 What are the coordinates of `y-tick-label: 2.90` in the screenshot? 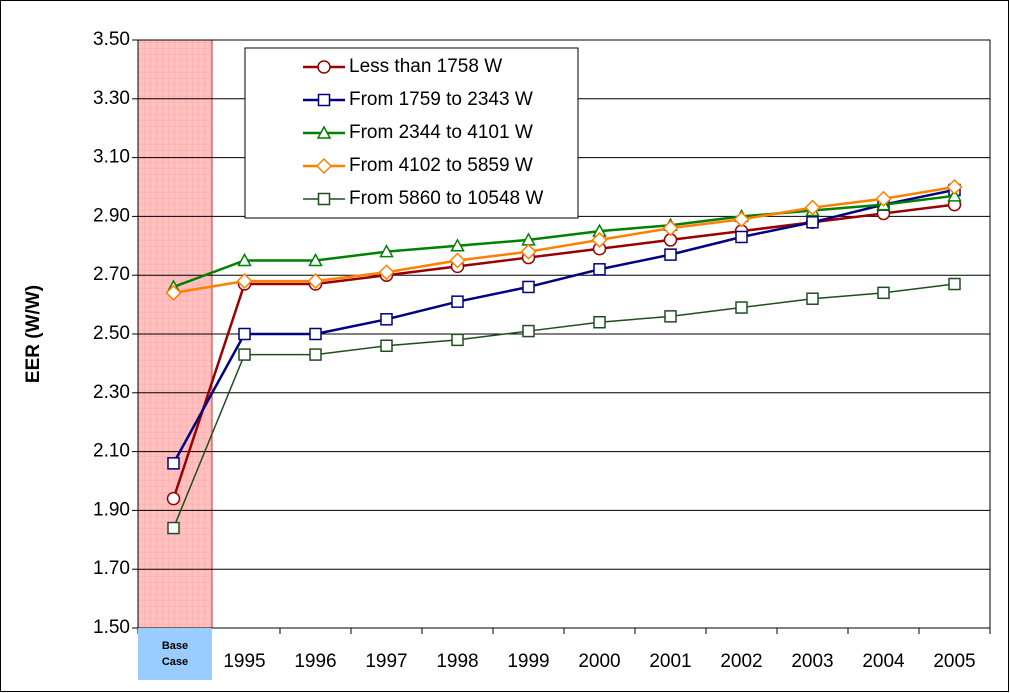 It's located at (111, 215).